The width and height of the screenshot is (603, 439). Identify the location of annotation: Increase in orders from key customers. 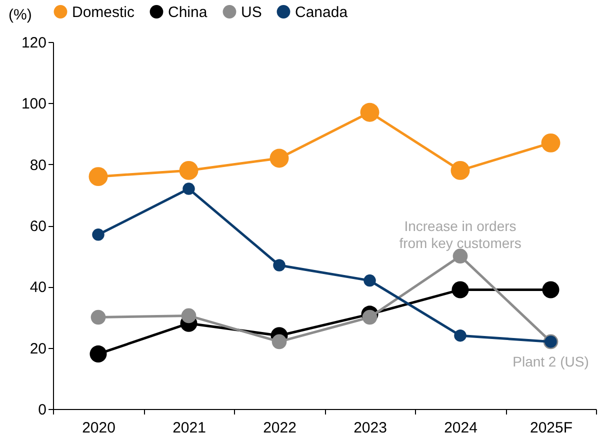
(460, 235).